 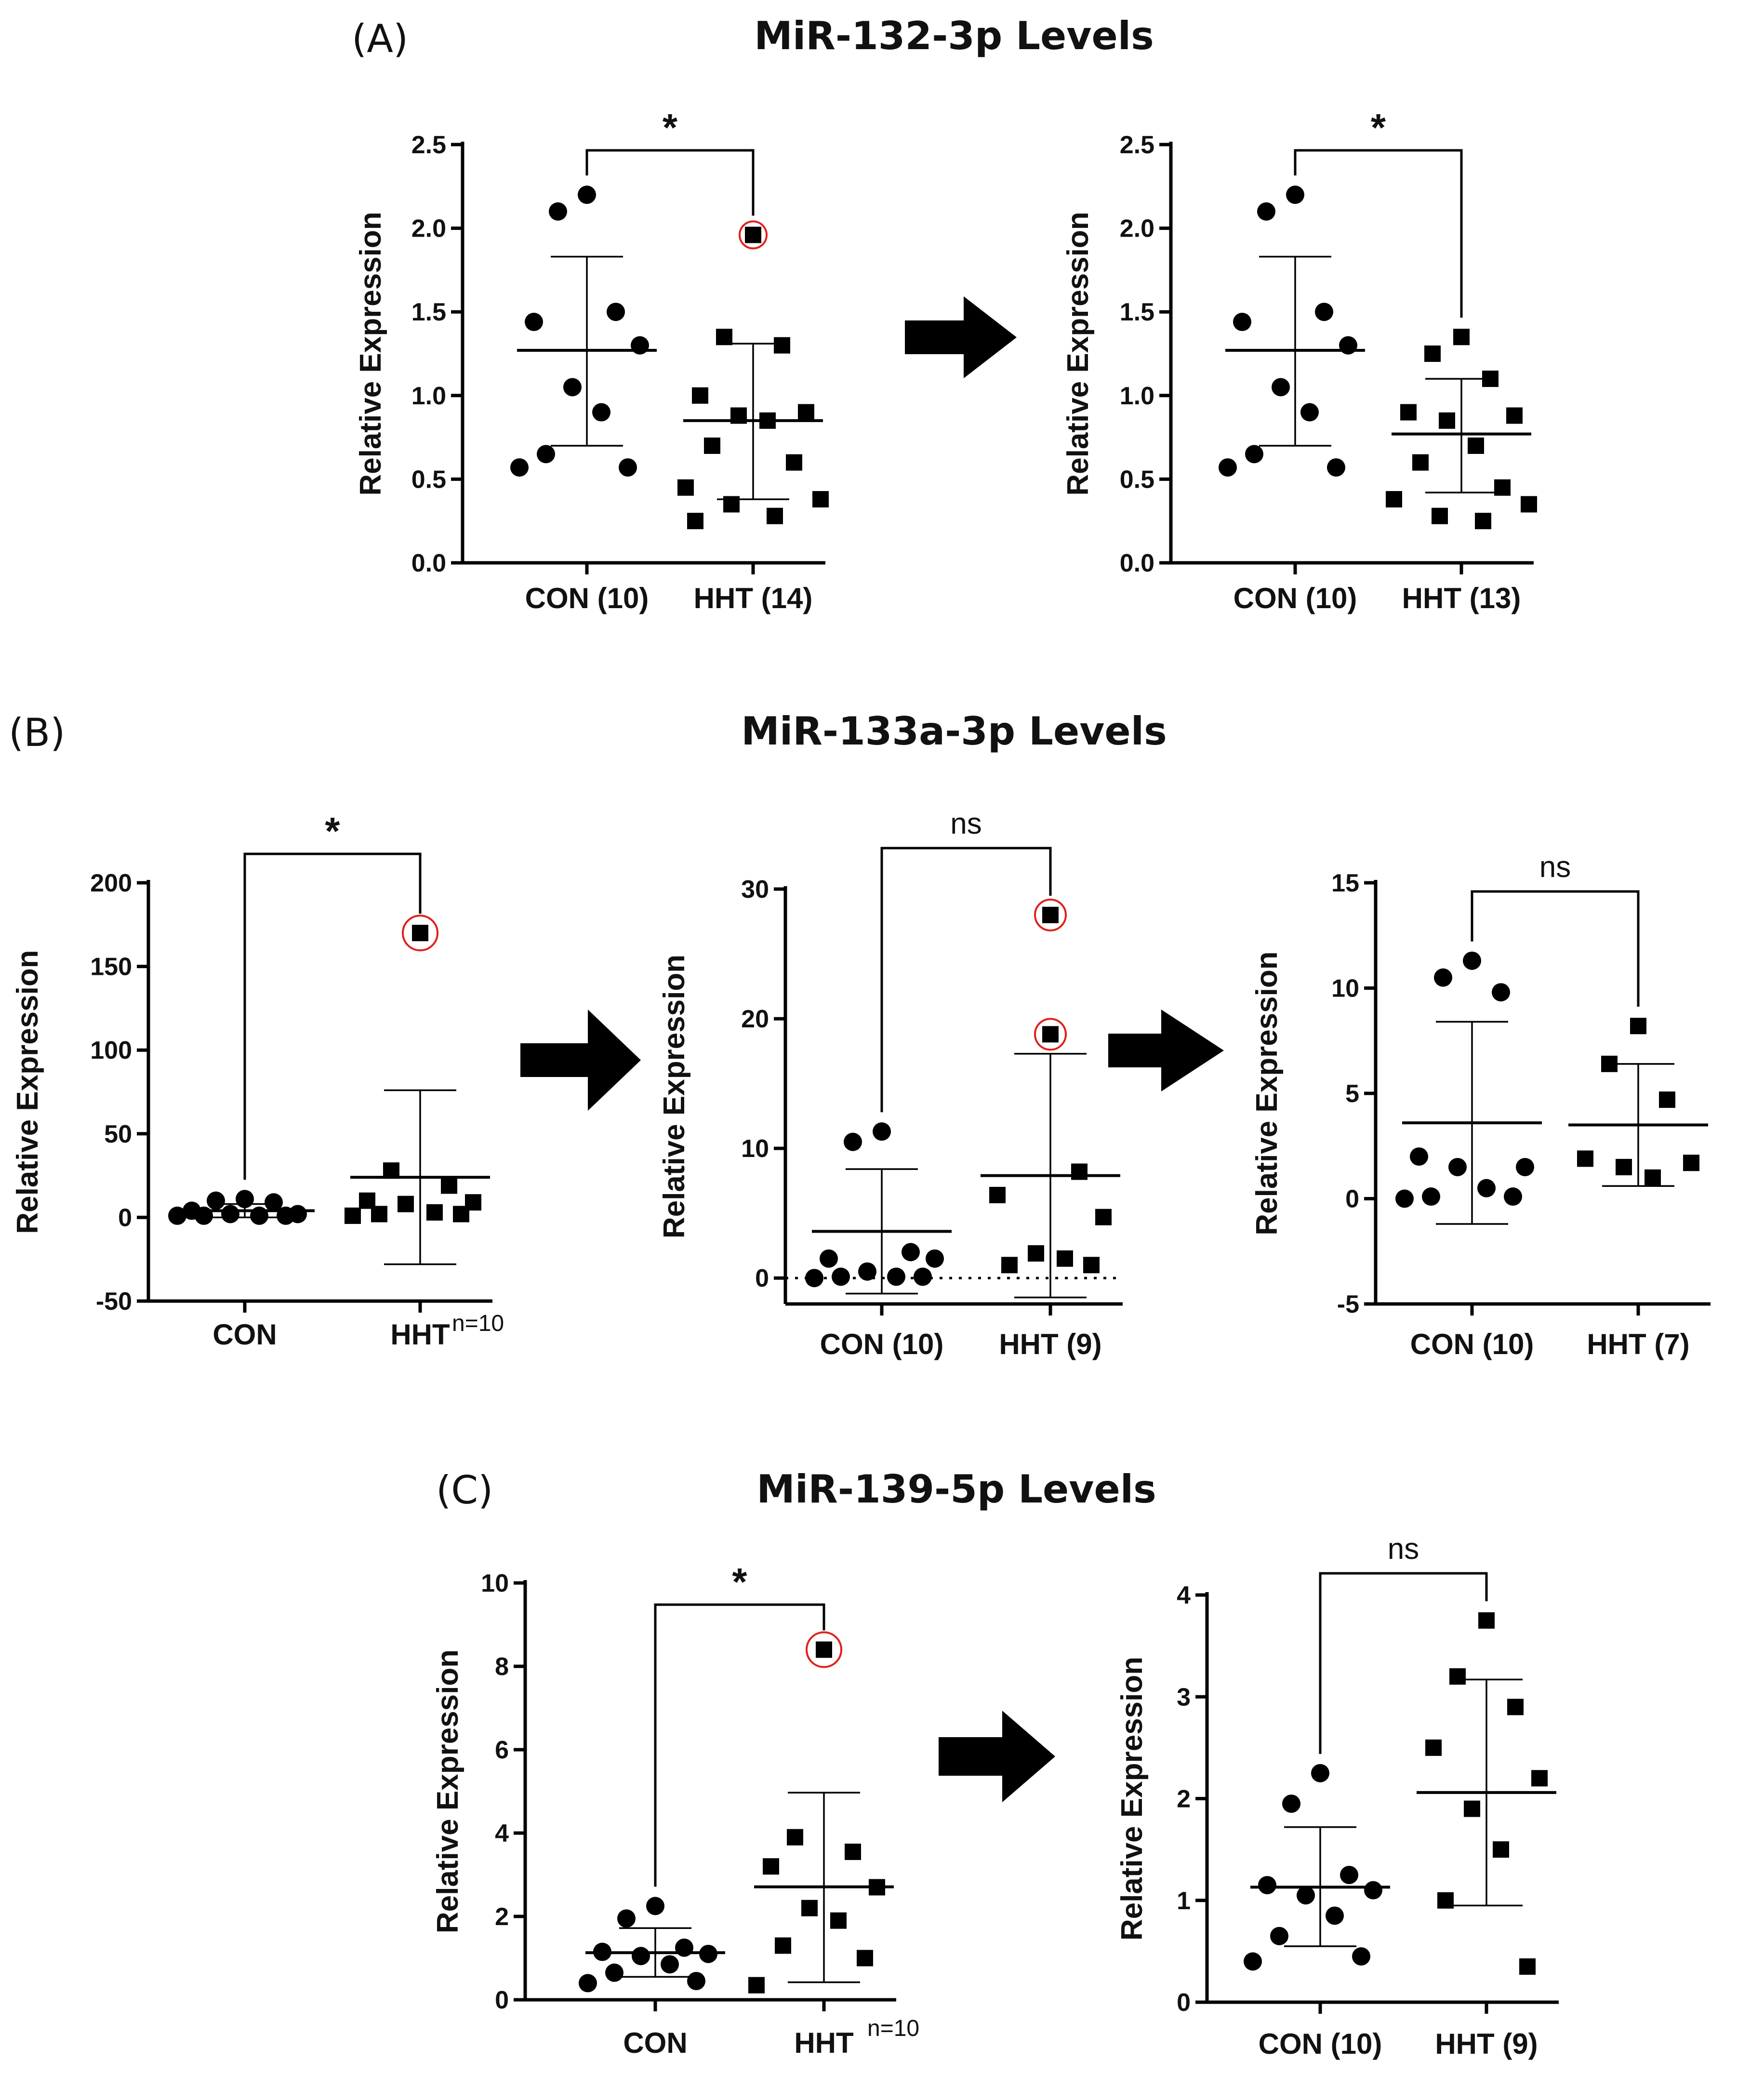 What do you see at coordinates (954, 731) in the screenshot?
I see `panel-title-b: MiR-133a-3p Levels` at bounding box center [954, 731].